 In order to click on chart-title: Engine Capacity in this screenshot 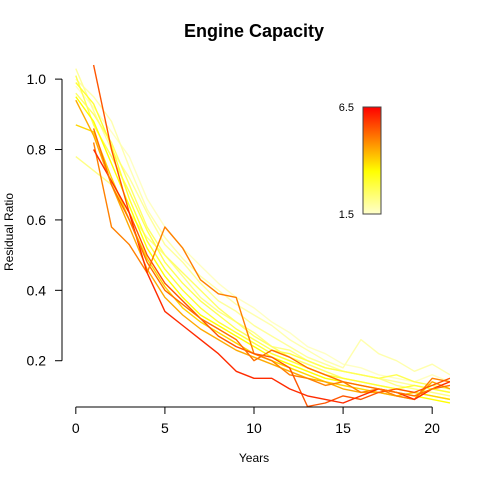, I will do `click(254, 31)`.